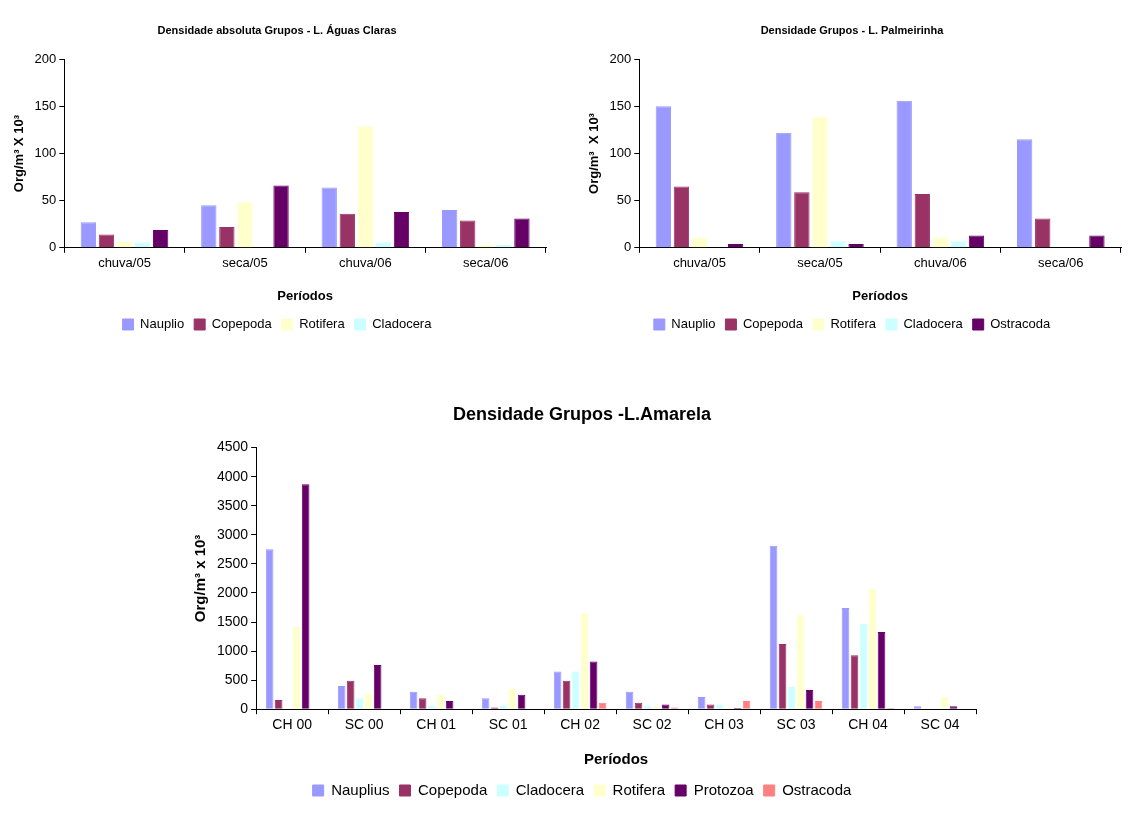 The height and width of the screenshot is (816, 1139). What do you see at coordinates (360, 789) in the screenshot?
I see `legend-label: Nauplius` at bounding box center [360, 789].